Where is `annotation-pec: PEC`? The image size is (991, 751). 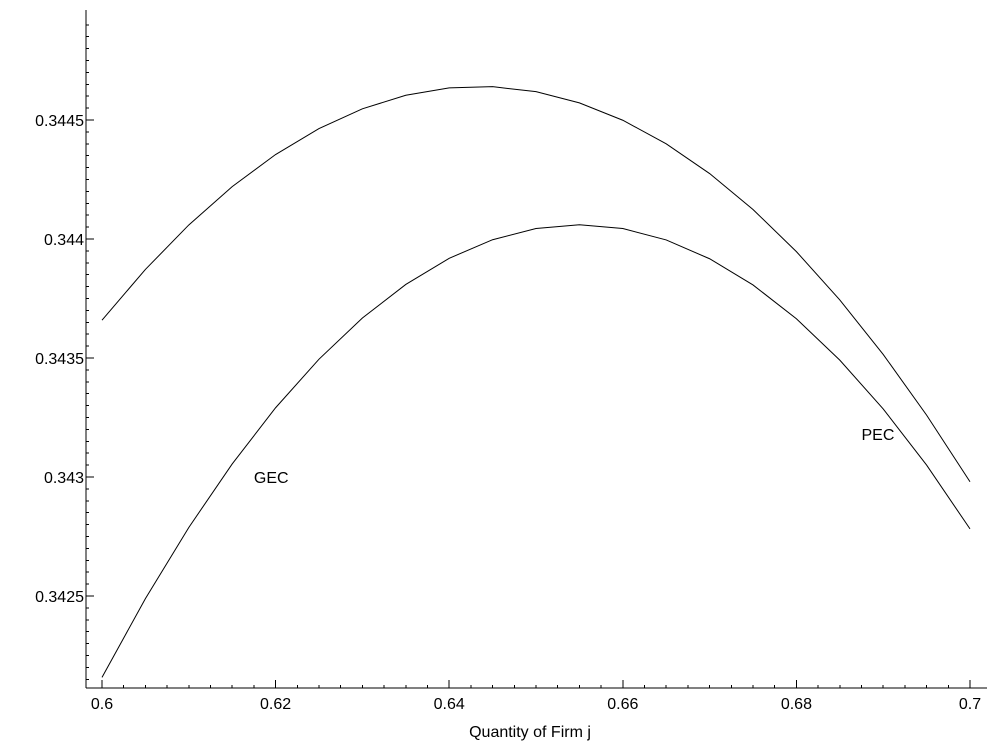
annotation-pec: PEC is located at coordinates (878, 435).